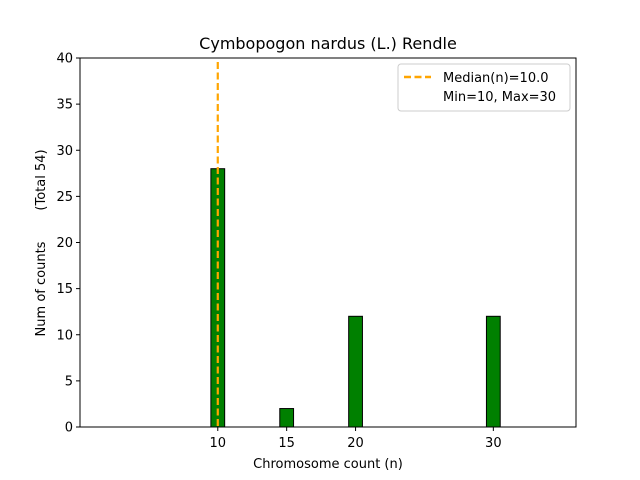  I want to click on y-tick-label: 40, so click(64, 59).